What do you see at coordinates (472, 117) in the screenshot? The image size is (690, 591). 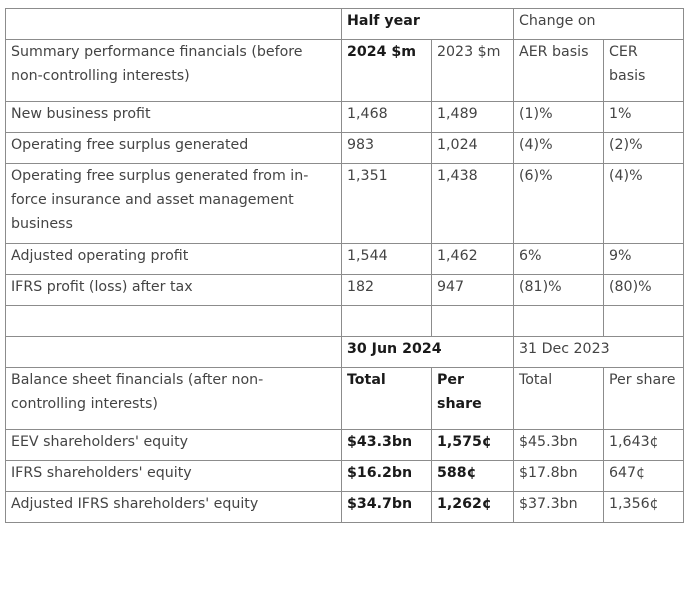 I see `value-2023: 1,489` at bounding box center [472, 117].